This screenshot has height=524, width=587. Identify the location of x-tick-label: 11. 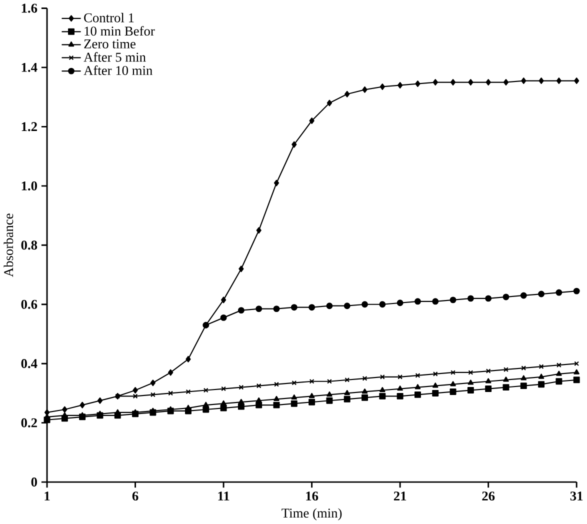
(224, 496).